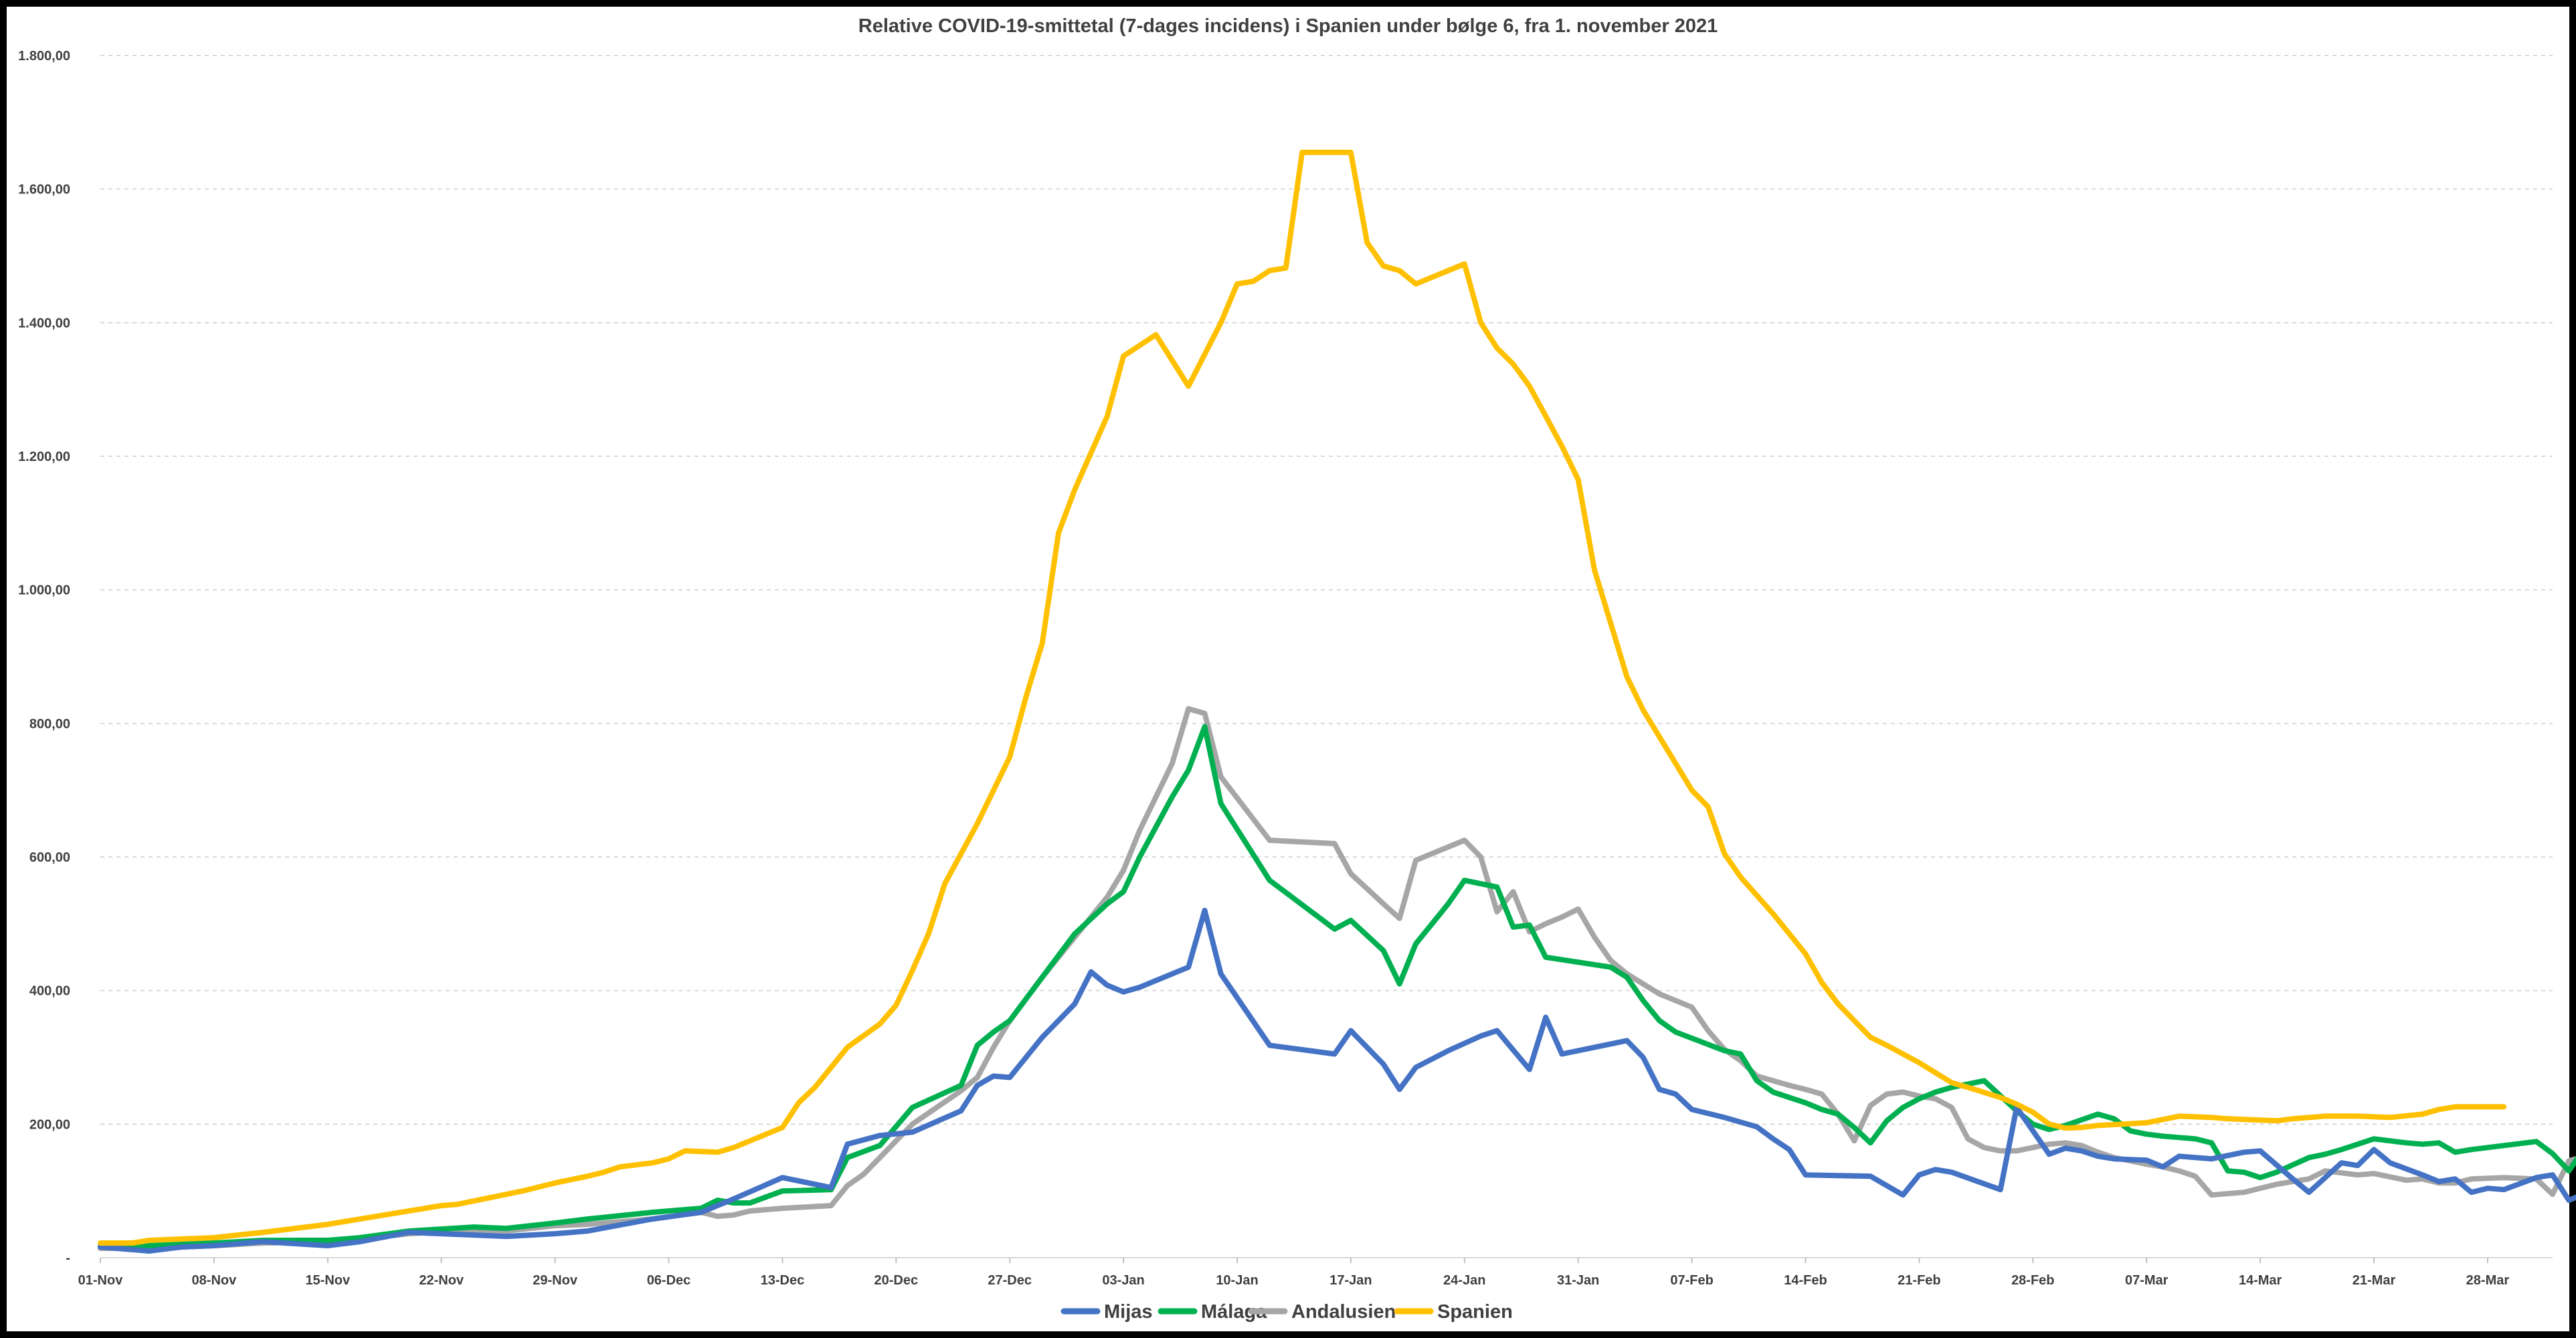 The height and width of the screenshot is (1338, 2576). Describe the element at coordinates (1805, 1280) in the screenshot. I see `x-tick-label: 14-Feb` at that location.